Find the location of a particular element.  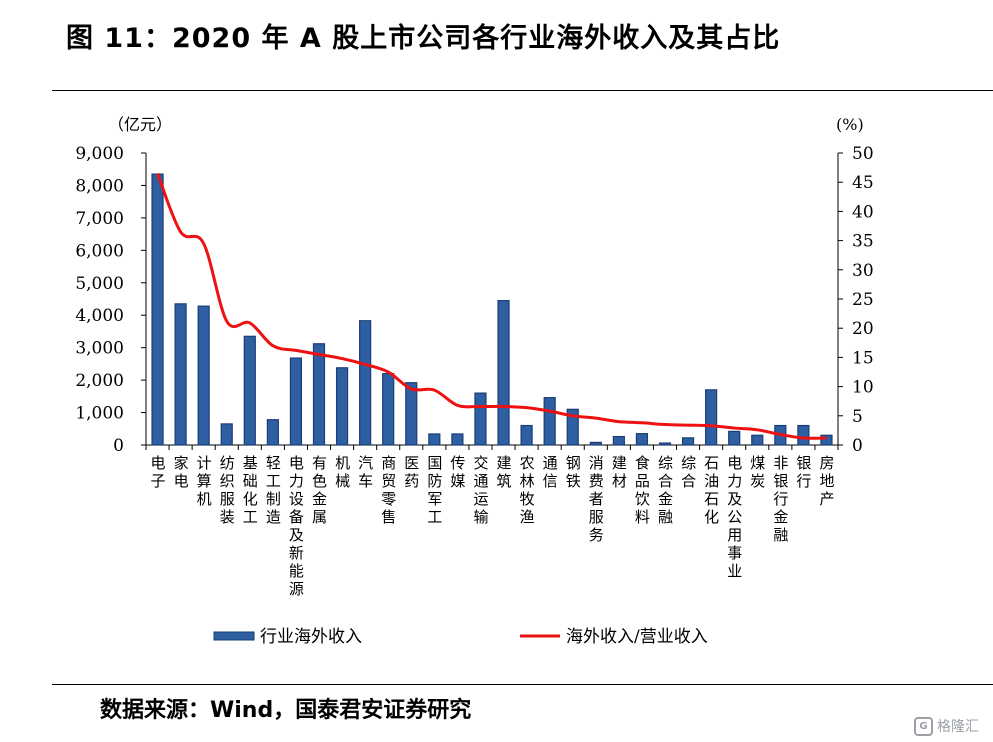

category-label: 煤炭 is located at coordinates (757, 473).